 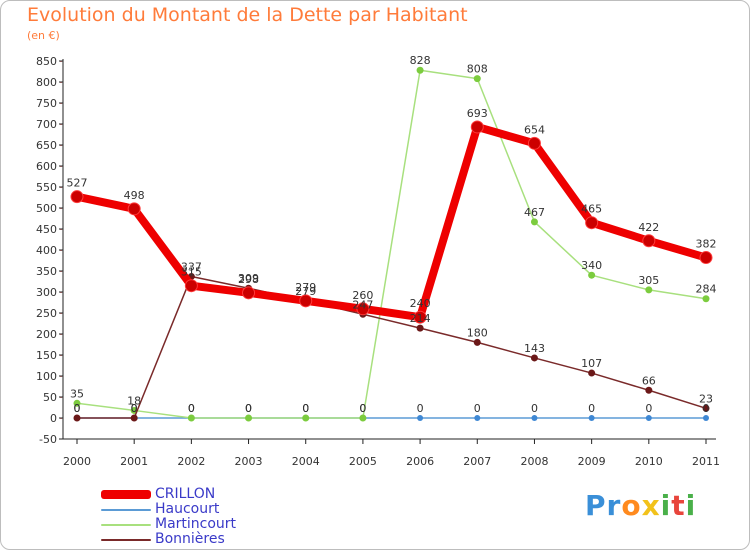 What do you see at coordinates (592, 461) in the screenshot?
I see `x-tick-label: 2009` at bounding box center [592, 461].